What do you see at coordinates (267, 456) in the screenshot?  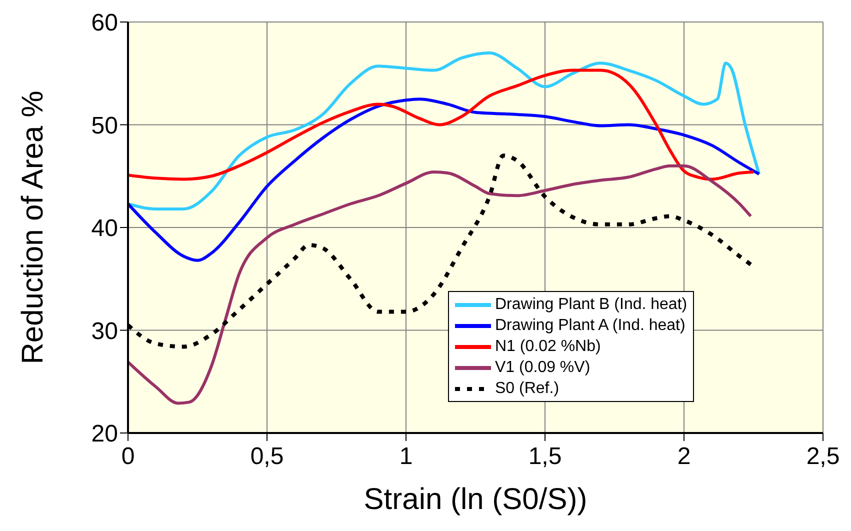 I see `x-tick-label: 0,5` at bounding box center [267, 456].